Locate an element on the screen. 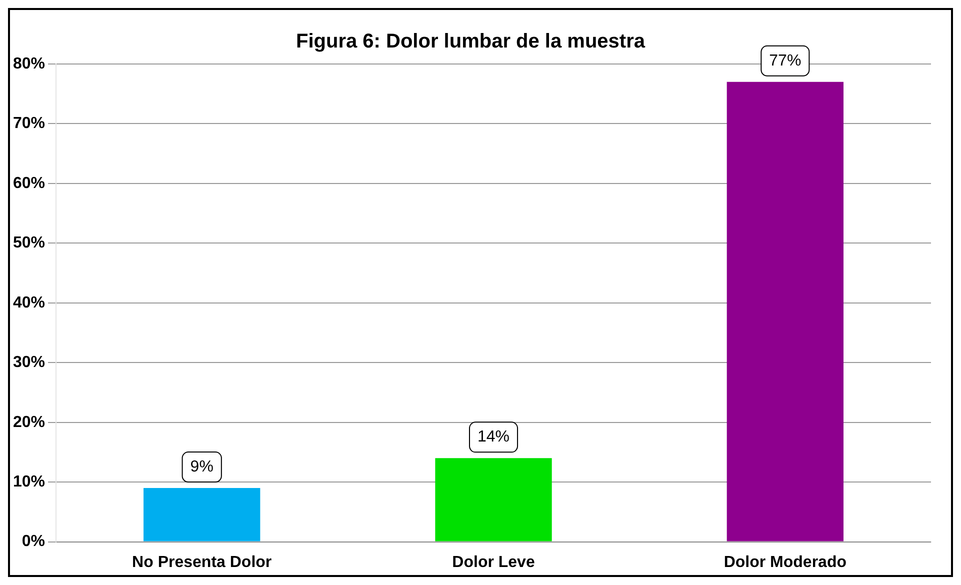  x-tick-label: Dolor Leve is located at coordinates (493, 562).